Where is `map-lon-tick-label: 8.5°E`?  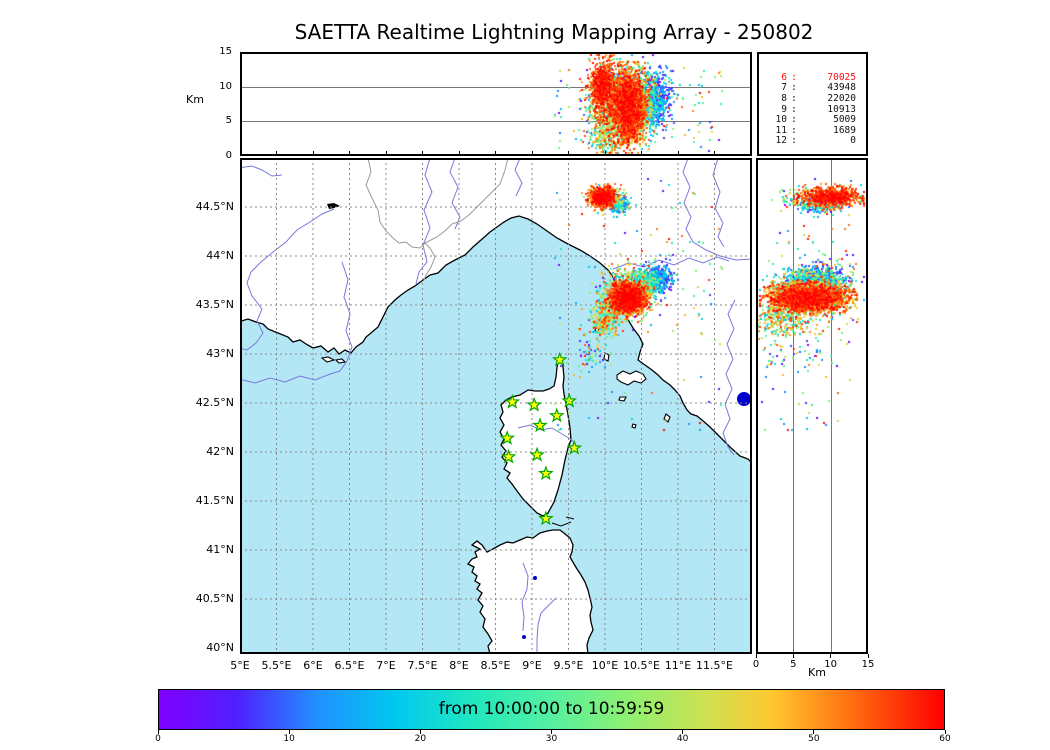
map-lon-tick-label: 8.5°E is located at coordinates (495, 665).